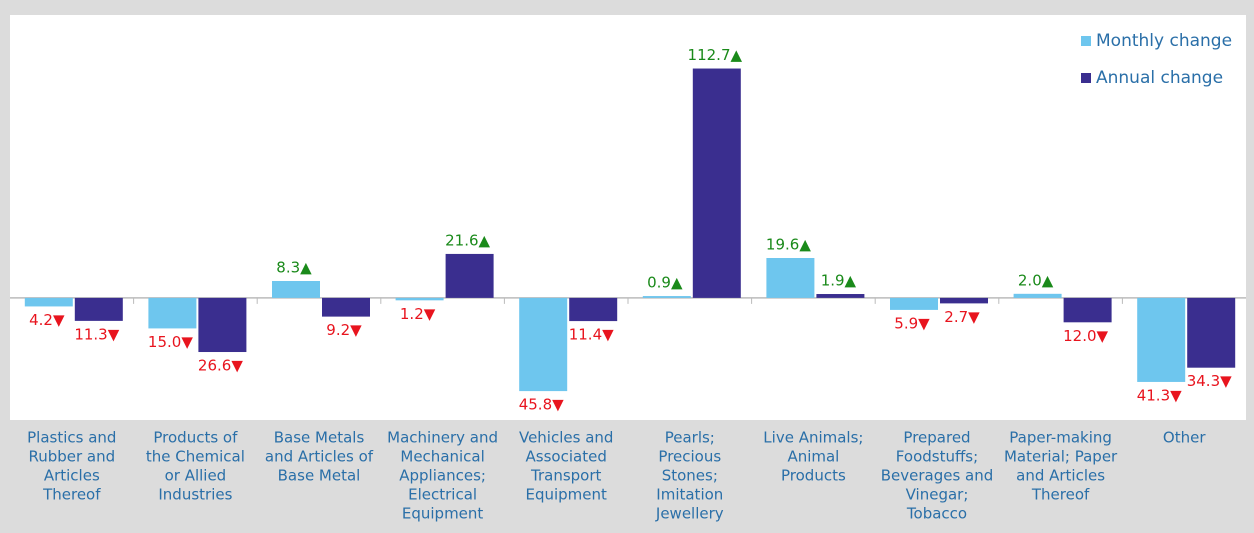 This screenshot has height=533, width=1254. I want to click on data-label: 11.4▼, so click(591, 335).